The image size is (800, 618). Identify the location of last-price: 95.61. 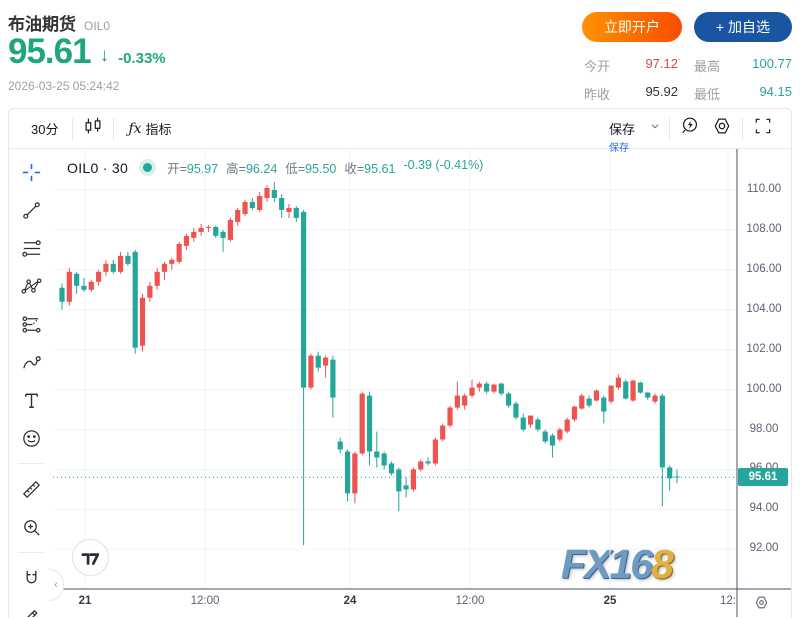
(50, 51).